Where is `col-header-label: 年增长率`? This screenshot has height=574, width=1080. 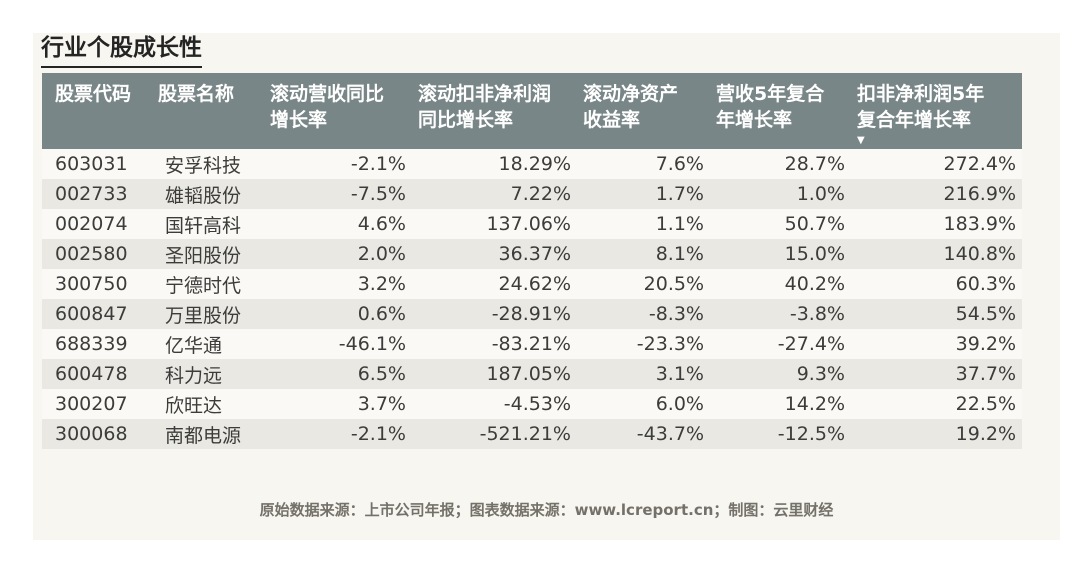 col-header-label: 年增长率 is located at coordinates (754, 119).